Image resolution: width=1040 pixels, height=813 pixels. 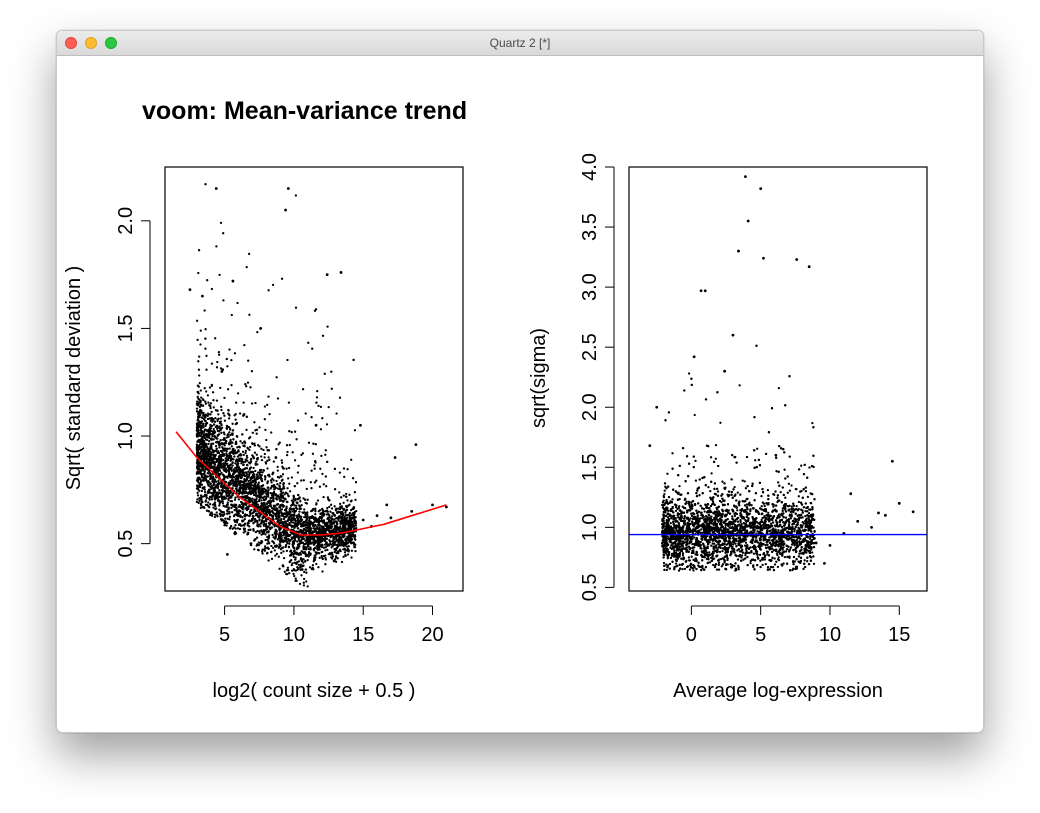 What do you see at coordinates (91, 43) in the screenshot?
I see `minimize-button` at bounding box center [91, 43].